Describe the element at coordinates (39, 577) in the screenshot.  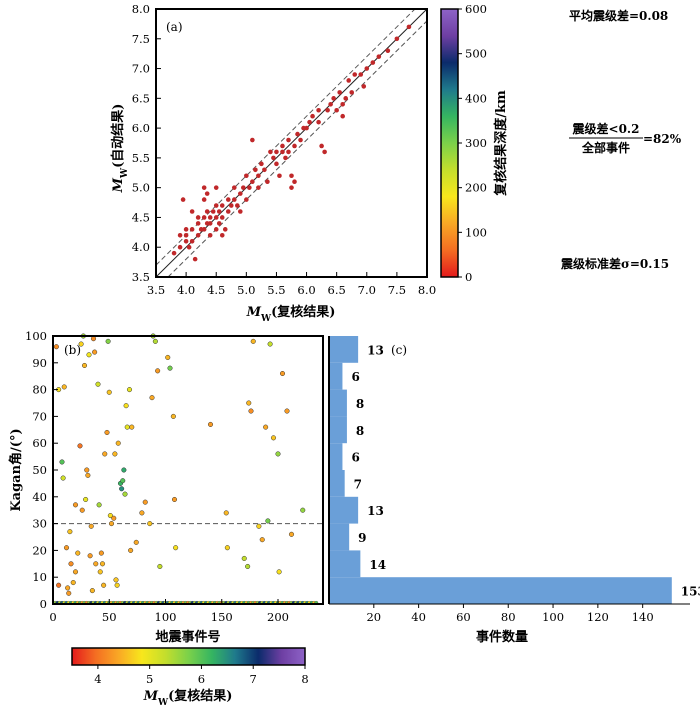
I see `panel-b-ytick-label: 10` at that location.